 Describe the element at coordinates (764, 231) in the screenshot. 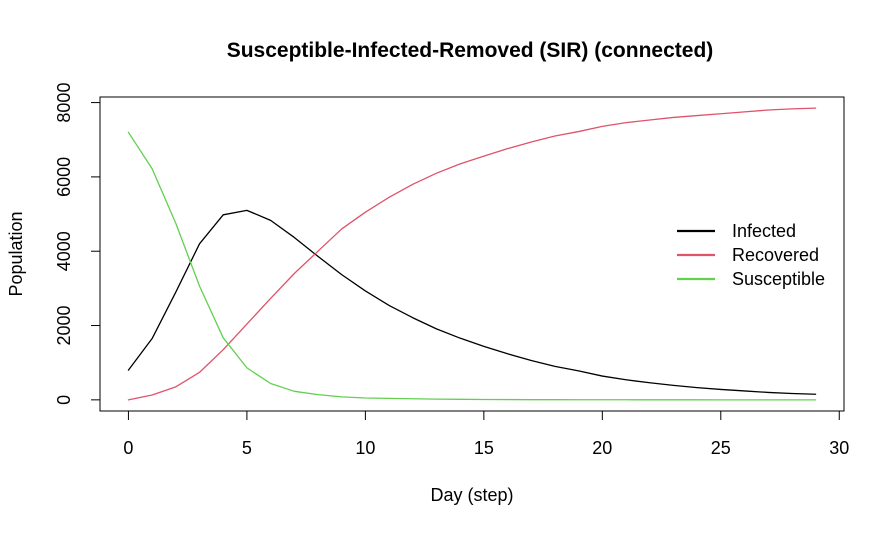

I see `legend-label-infected: Infected` at that location.